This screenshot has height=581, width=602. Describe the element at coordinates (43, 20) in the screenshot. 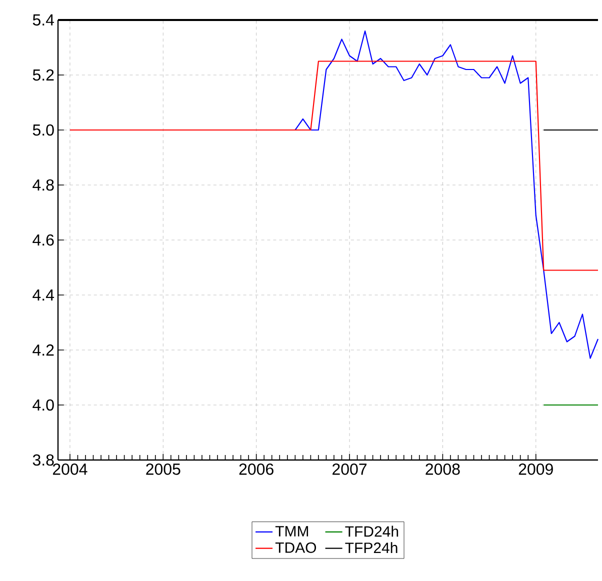

I see `y-tick-label: 5.4` at that location.